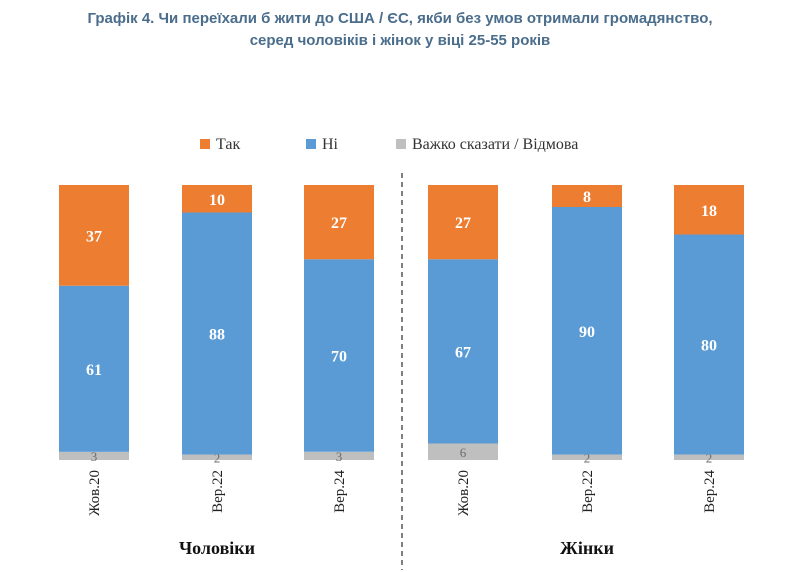  What do you see at coordinates (396, 548) in the screenshot?
I see `group-labels: Чоловіки Жінки` at bounding box center [396, 548].